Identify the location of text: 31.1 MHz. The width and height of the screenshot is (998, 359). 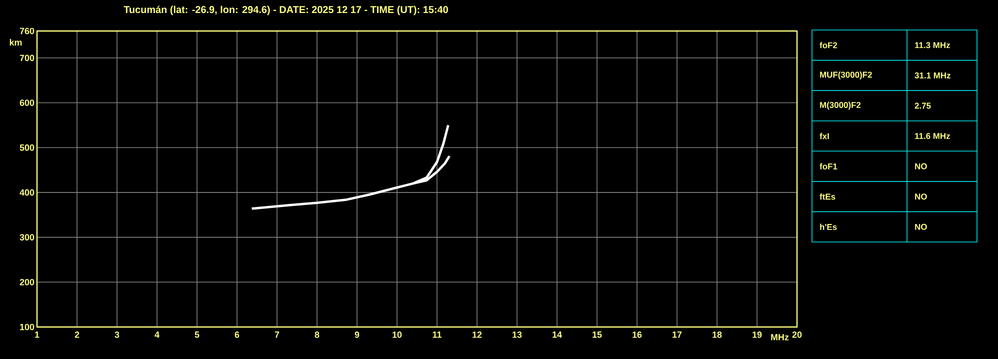
(932, 75).